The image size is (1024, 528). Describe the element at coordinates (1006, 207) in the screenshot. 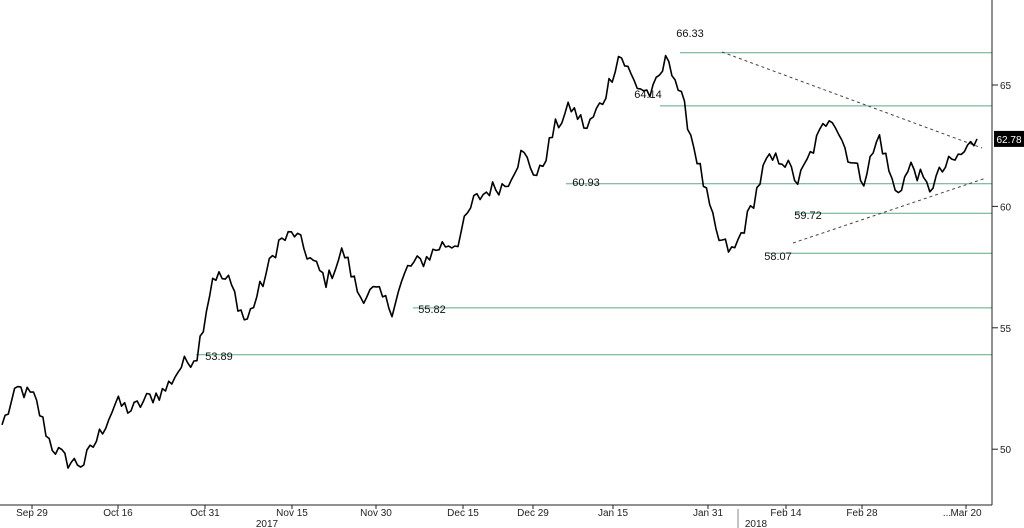

I see `y-tick-label: 60` at that location.